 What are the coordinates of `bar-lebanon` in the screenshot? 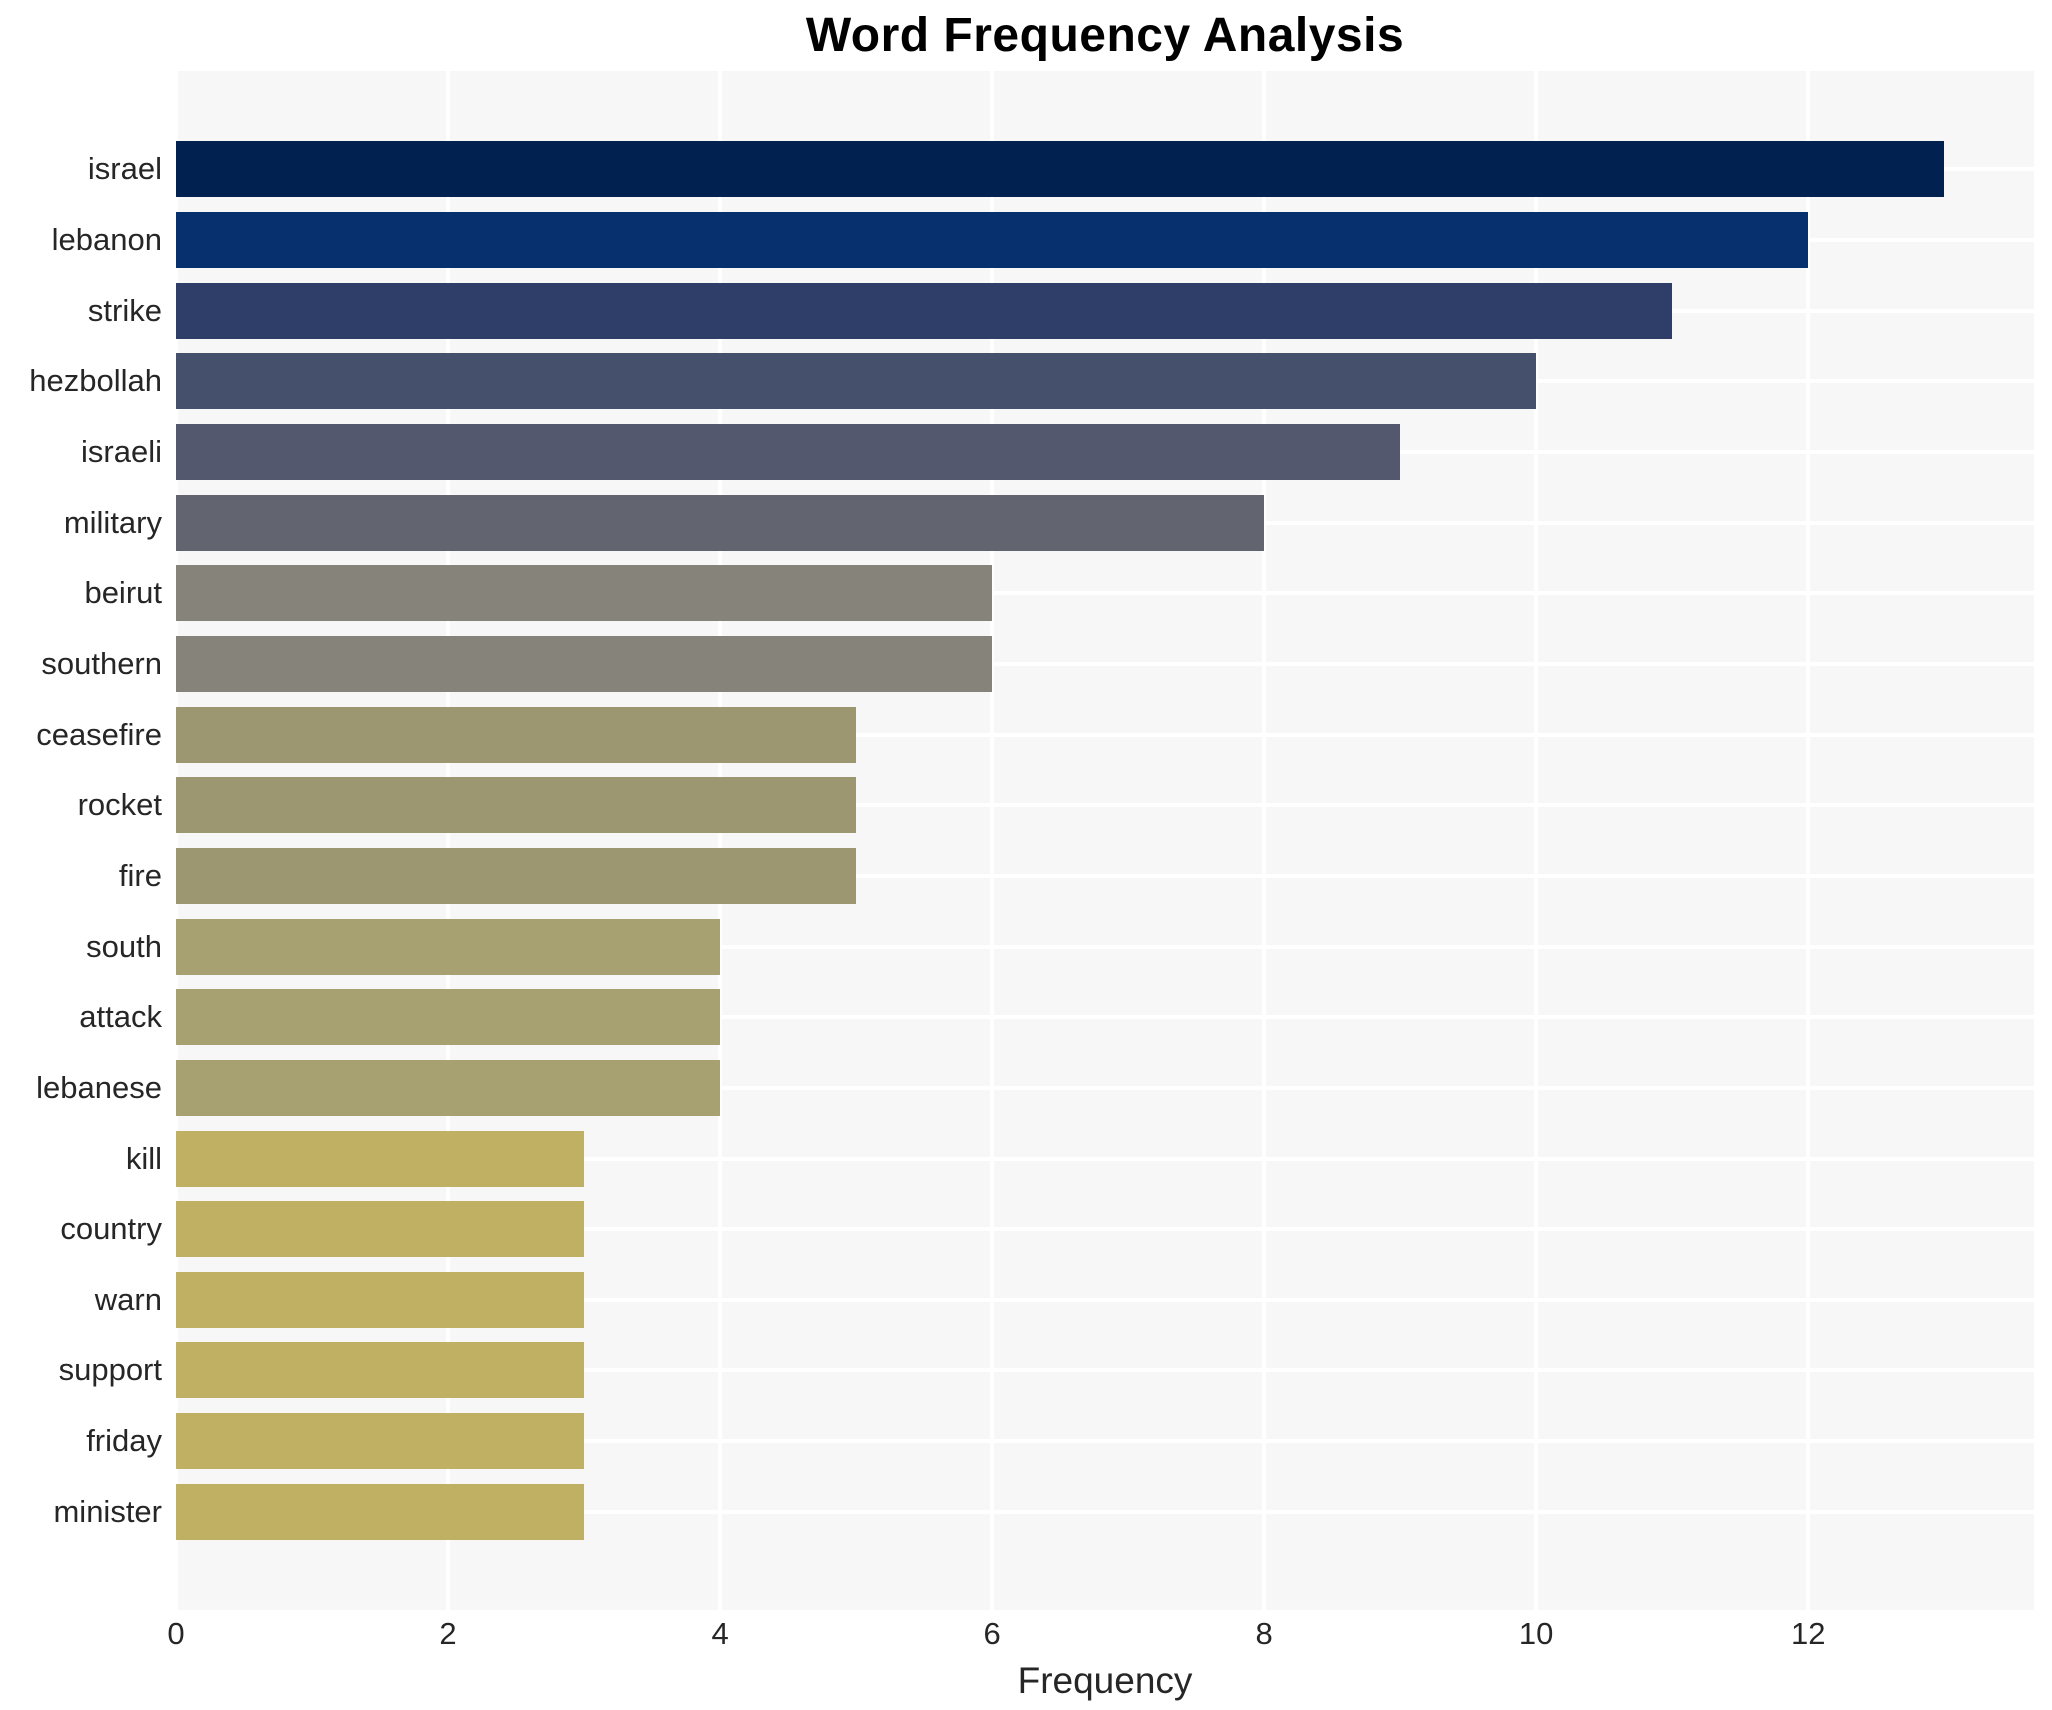 It's located at (992, 239).